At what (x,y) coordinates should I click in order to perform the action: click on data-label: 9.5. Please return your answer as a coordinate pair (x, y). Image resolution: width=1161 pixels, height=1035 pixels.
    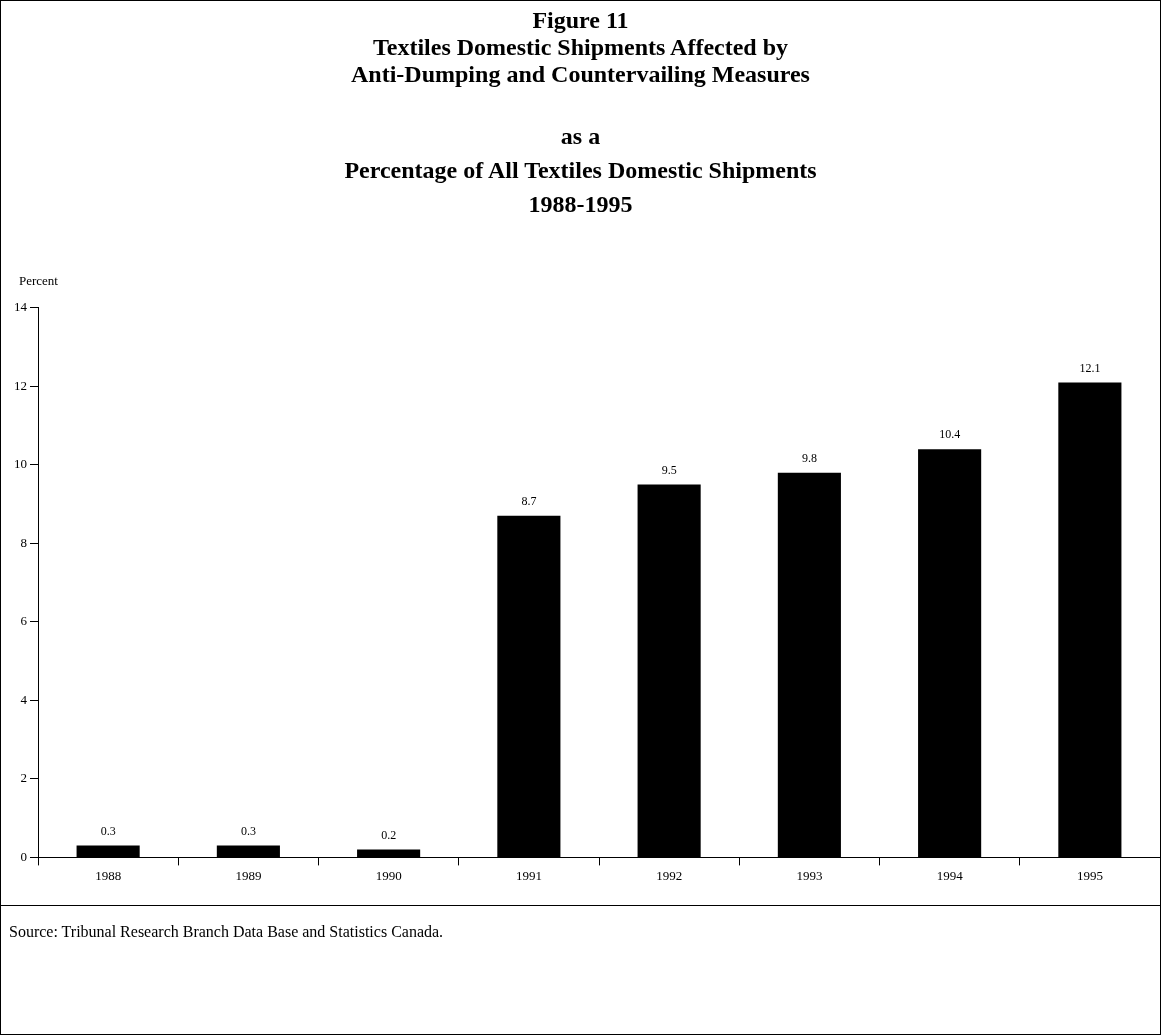
    Looking at the image, I should click on (669, 469).